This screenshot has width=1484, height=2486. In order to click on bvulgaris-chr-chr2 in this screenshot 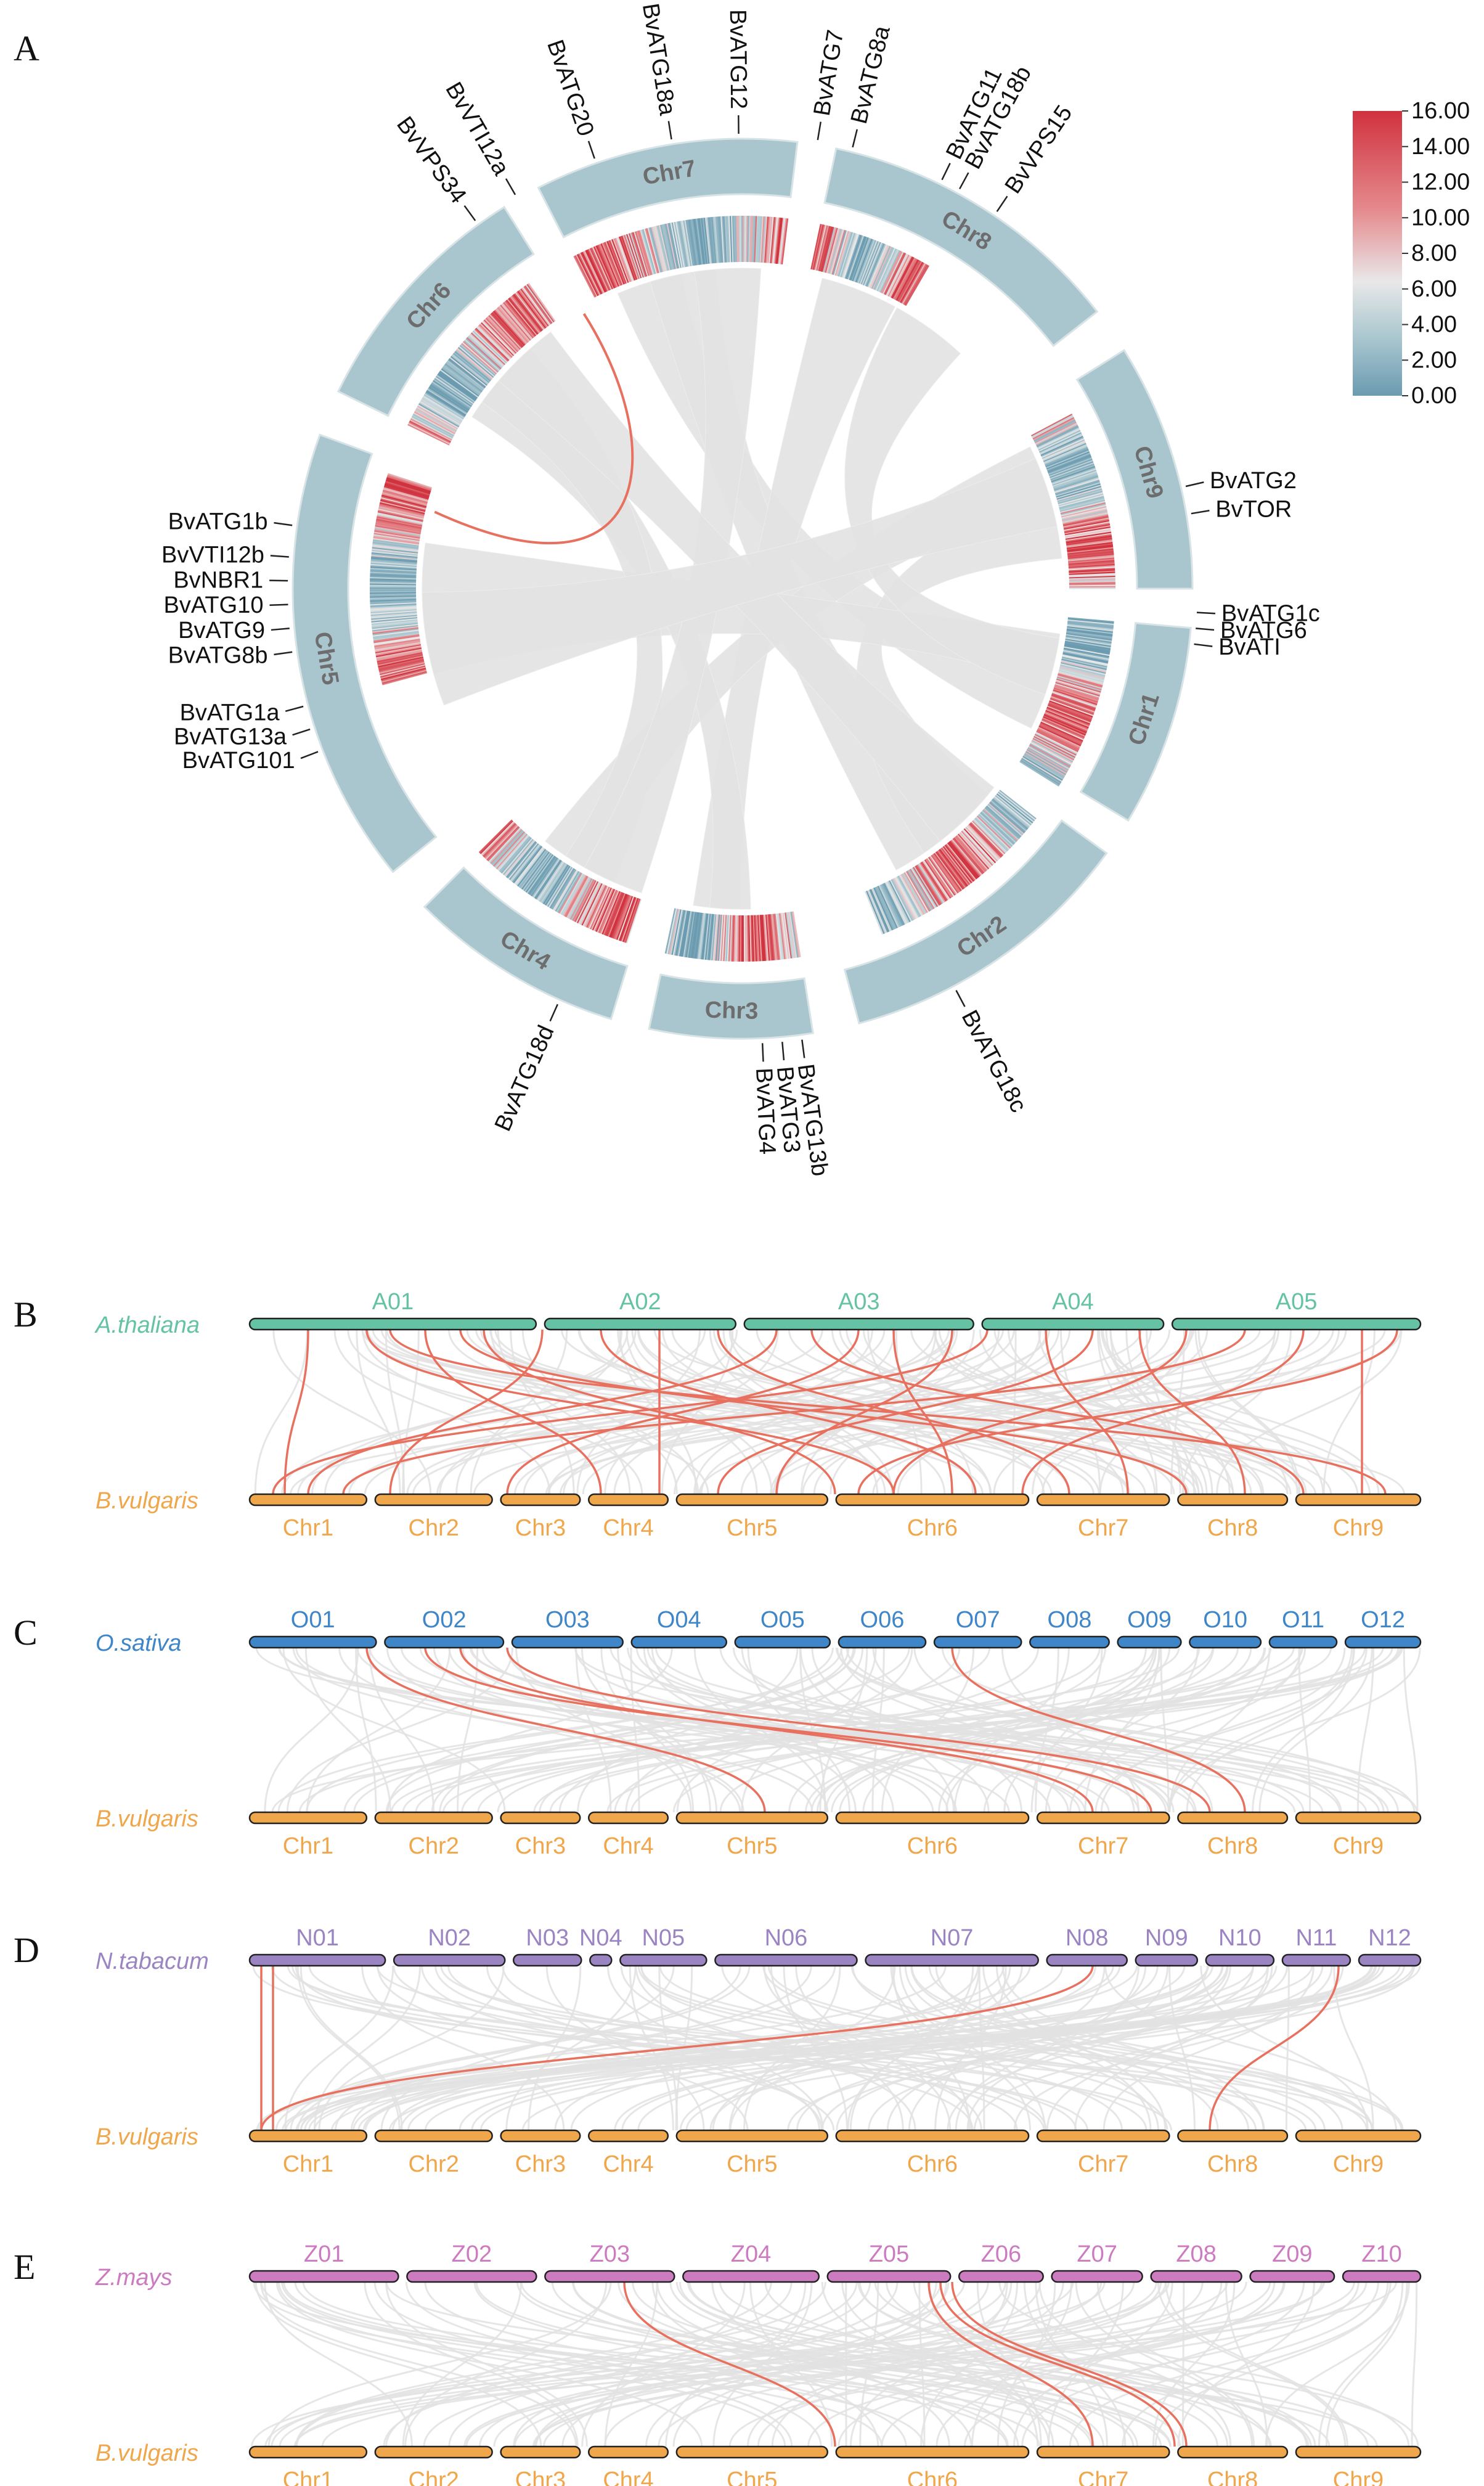, I will do `click(433, 2452)`.